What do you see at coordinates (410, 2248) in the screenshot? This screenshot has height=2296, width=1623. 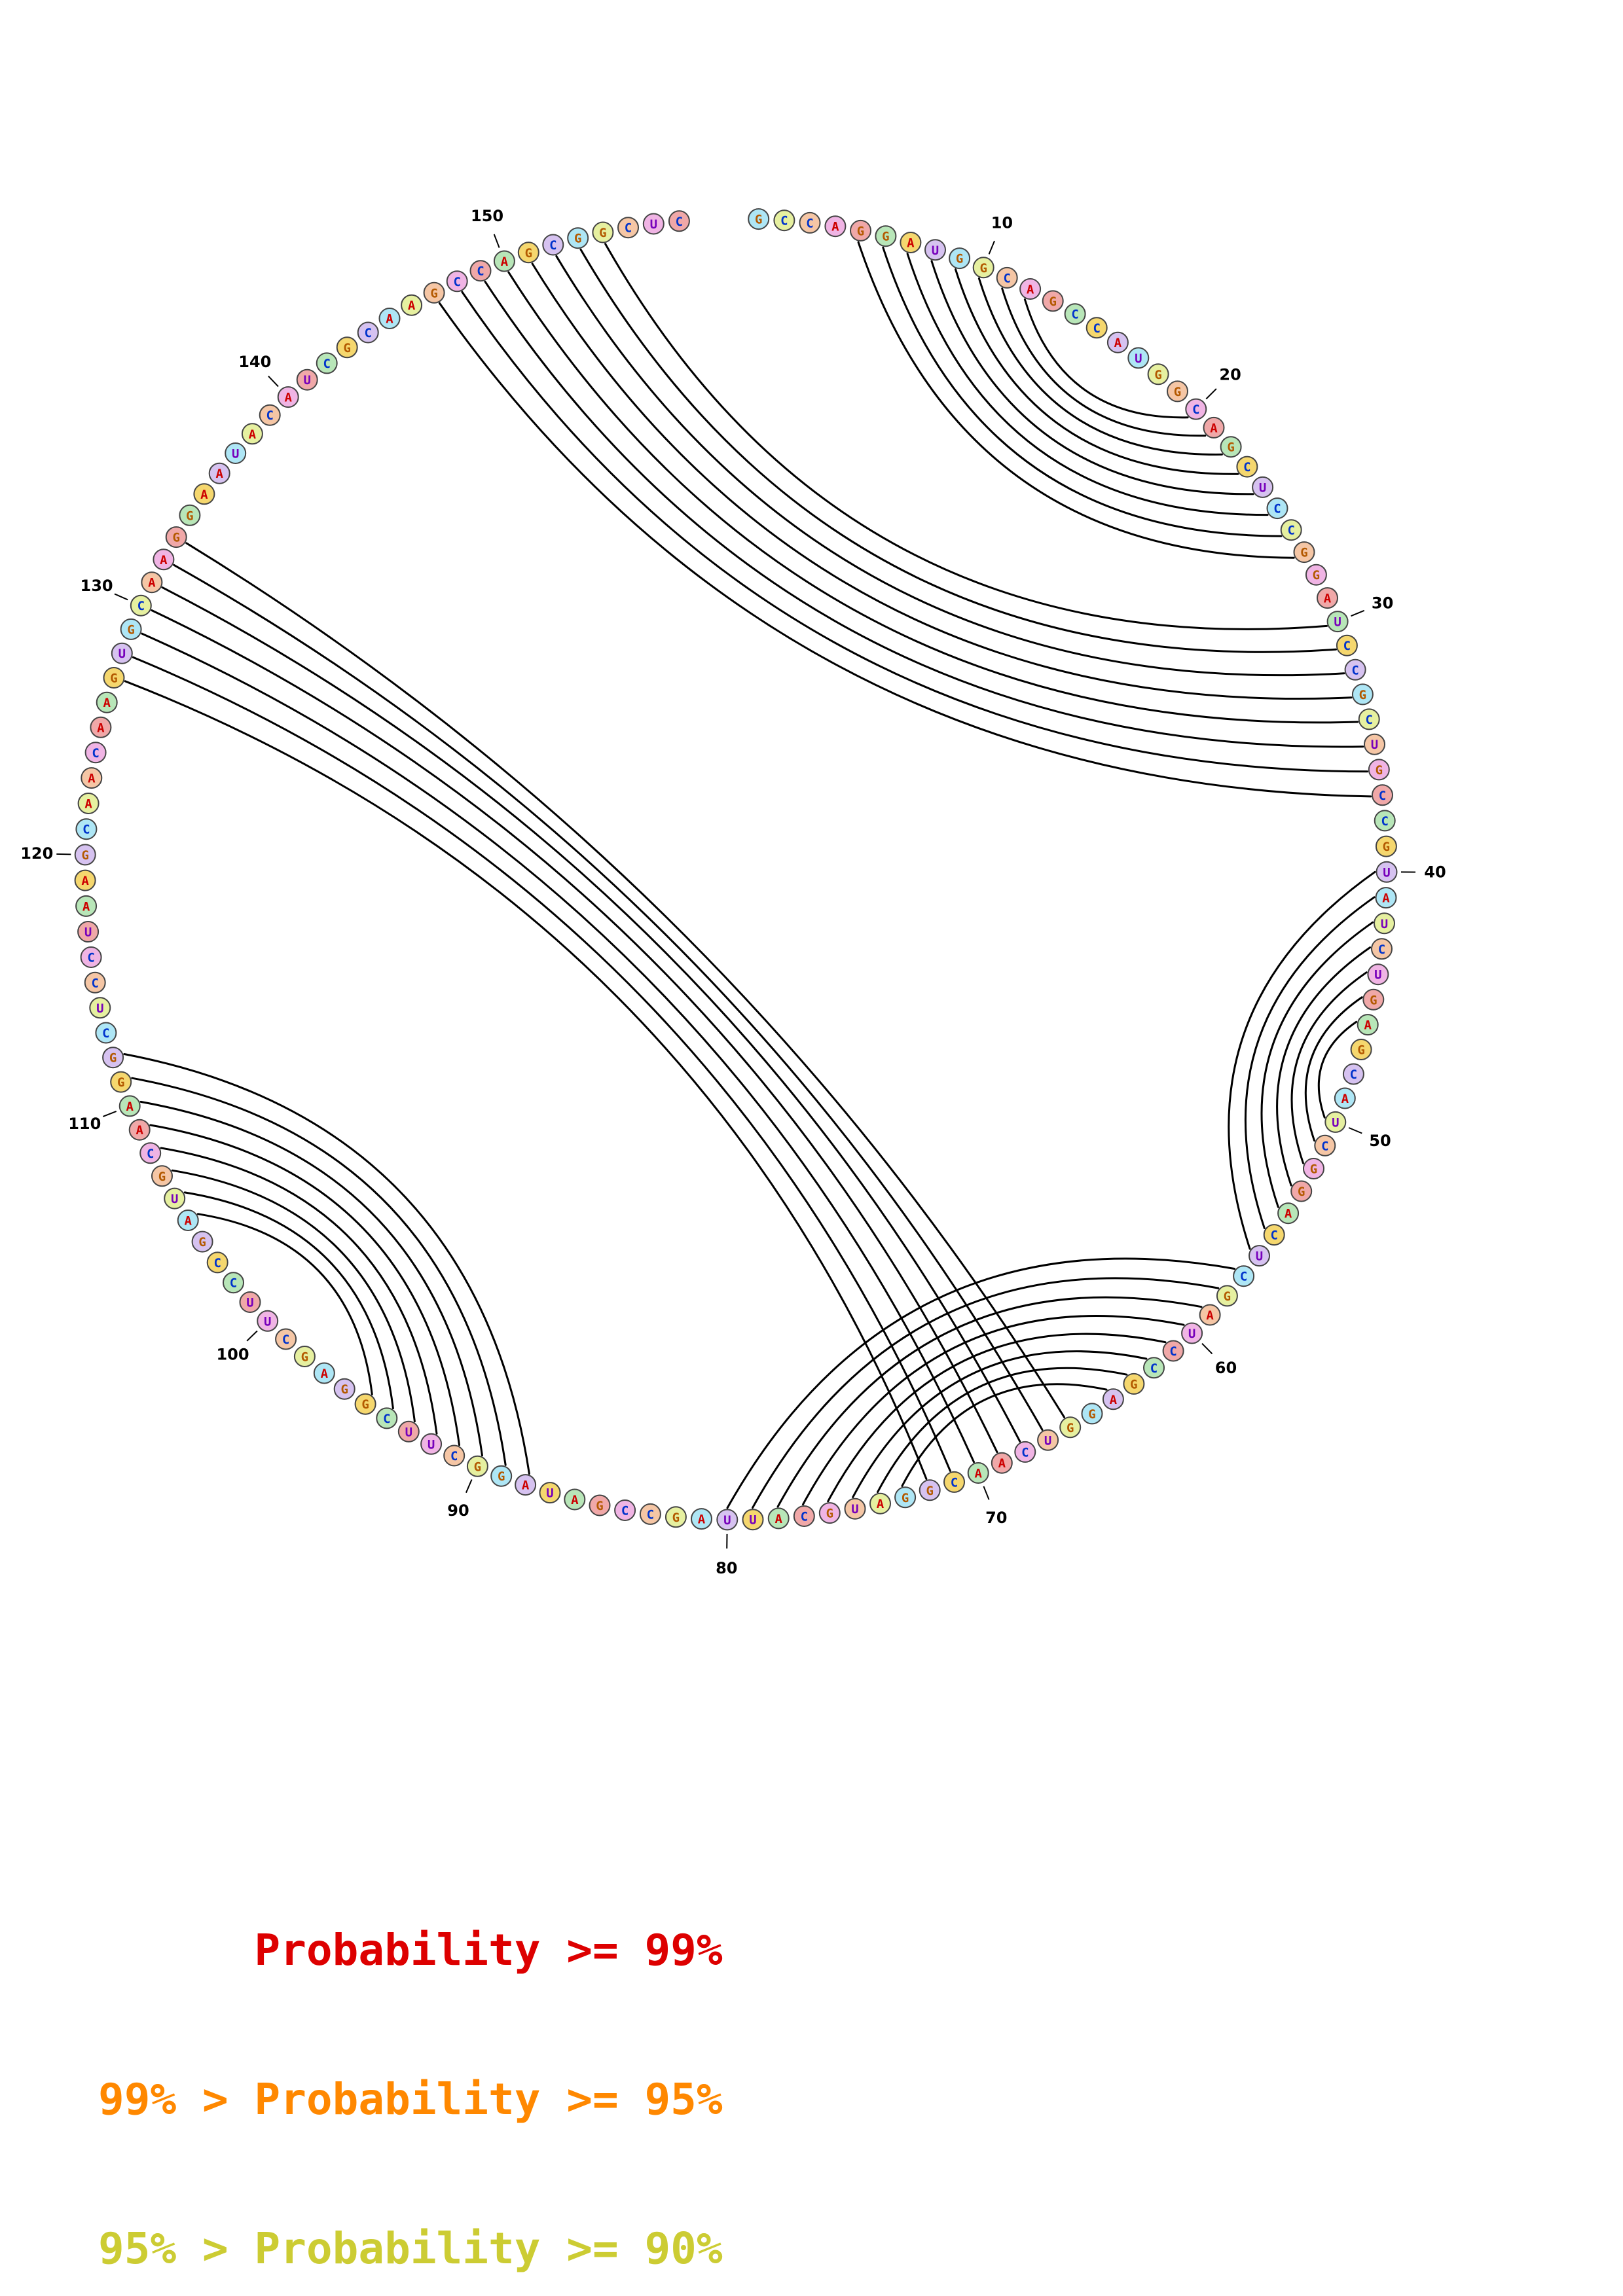 I see `legend-line-p90: 95% > Probability >= 90%` at bounding box center [410, 2248].